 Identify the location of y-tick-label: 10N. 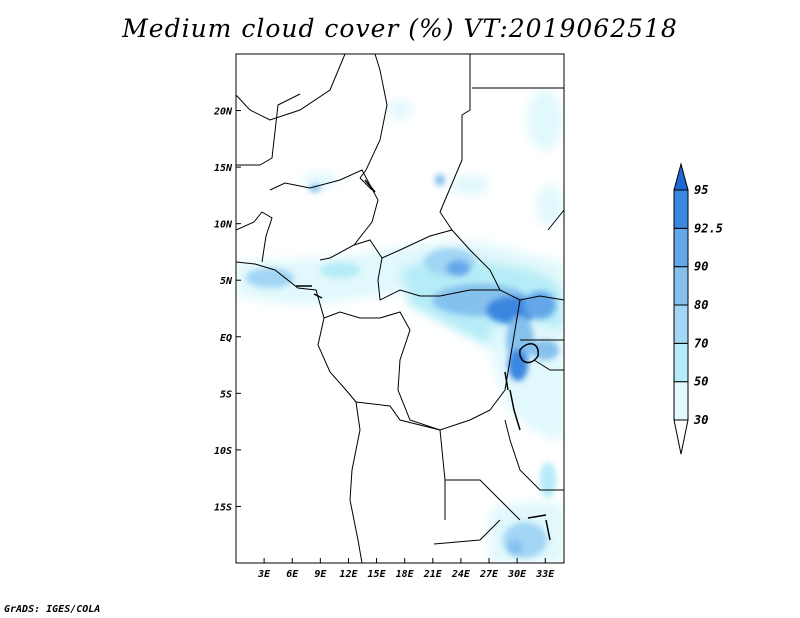
(223, 225).